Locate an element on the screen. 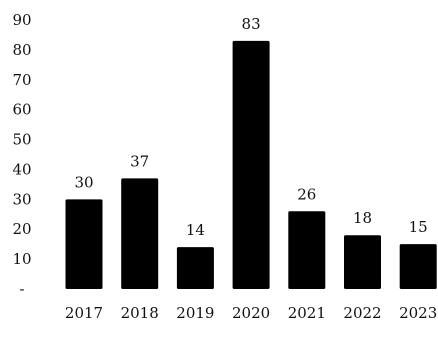  data-label-2018: 37 is located at coordinates (139, 161).